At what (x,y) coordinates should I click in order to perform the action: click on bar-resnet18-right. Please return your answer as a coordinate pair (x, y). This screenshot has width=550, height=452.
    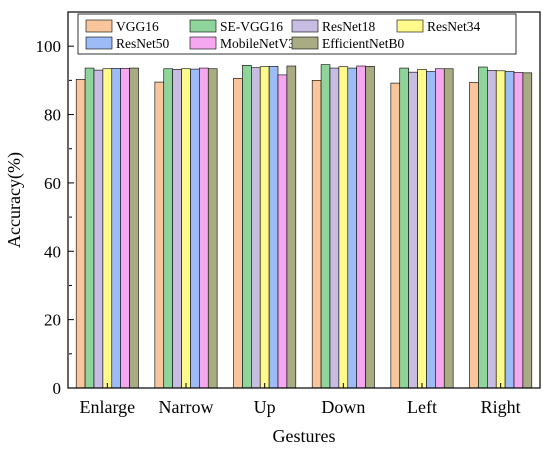
    Looking at the image, I should click on (492, 229).